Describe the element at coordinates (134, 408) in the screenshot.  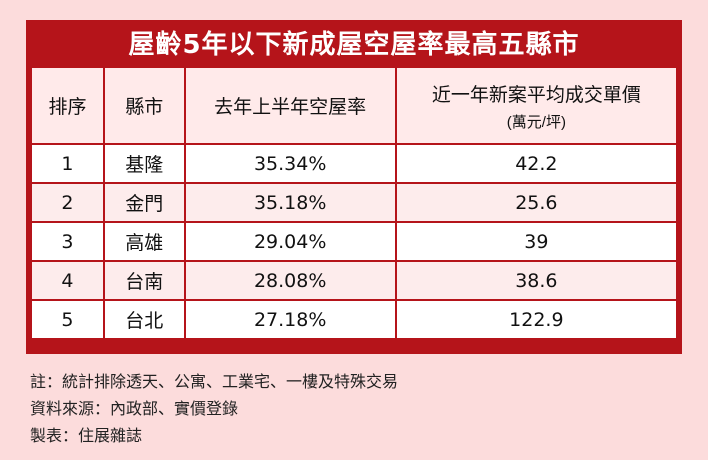
I see `note-source: 資料來源：內政部、實價登錄` at that location.